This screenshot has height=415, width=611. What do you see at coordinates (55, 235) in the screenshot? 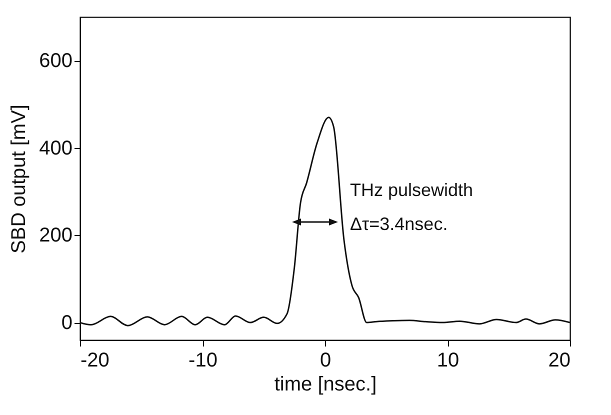
I see `y-tick-label: 200` at bounding box center [55, 235].